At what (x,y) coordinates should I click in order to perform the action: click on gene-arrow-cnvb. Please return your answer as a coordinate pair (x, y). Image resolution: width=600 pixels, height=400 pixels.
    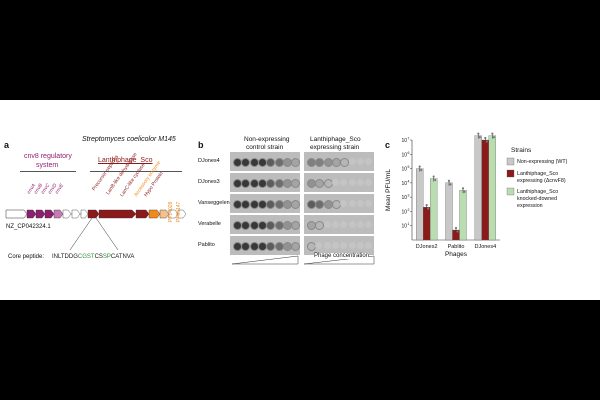
    Looking at the image, I should click on (40, 214).